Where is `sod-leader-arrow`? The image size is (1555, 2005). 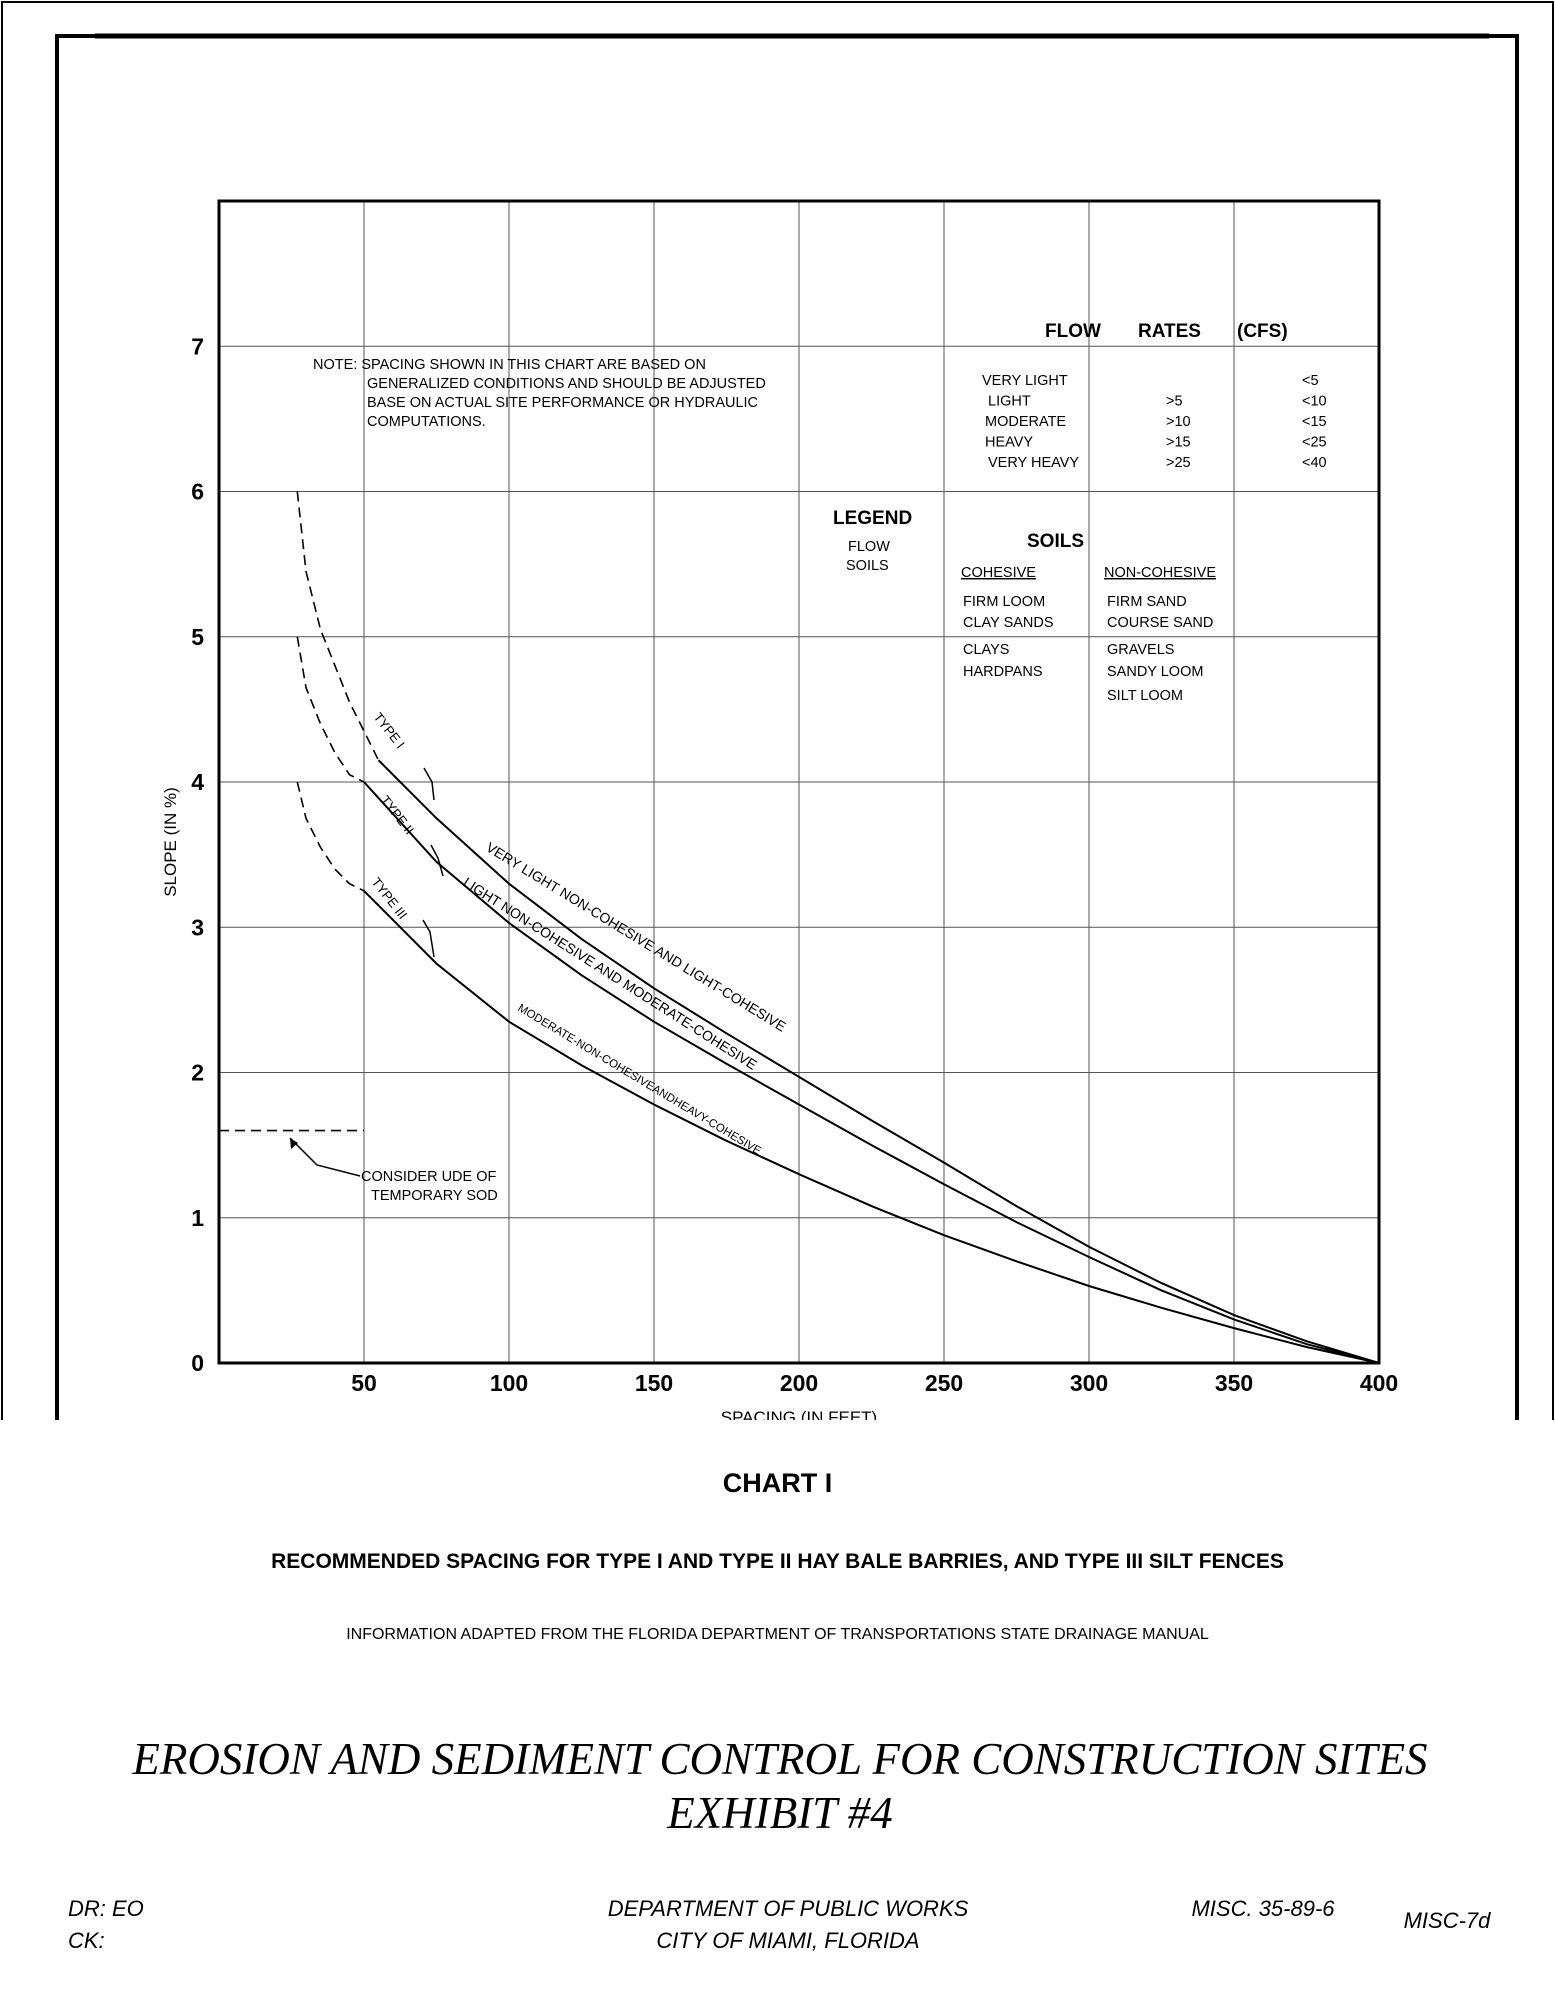 sod-leader-arrow is located at coordinates (294, 1143).